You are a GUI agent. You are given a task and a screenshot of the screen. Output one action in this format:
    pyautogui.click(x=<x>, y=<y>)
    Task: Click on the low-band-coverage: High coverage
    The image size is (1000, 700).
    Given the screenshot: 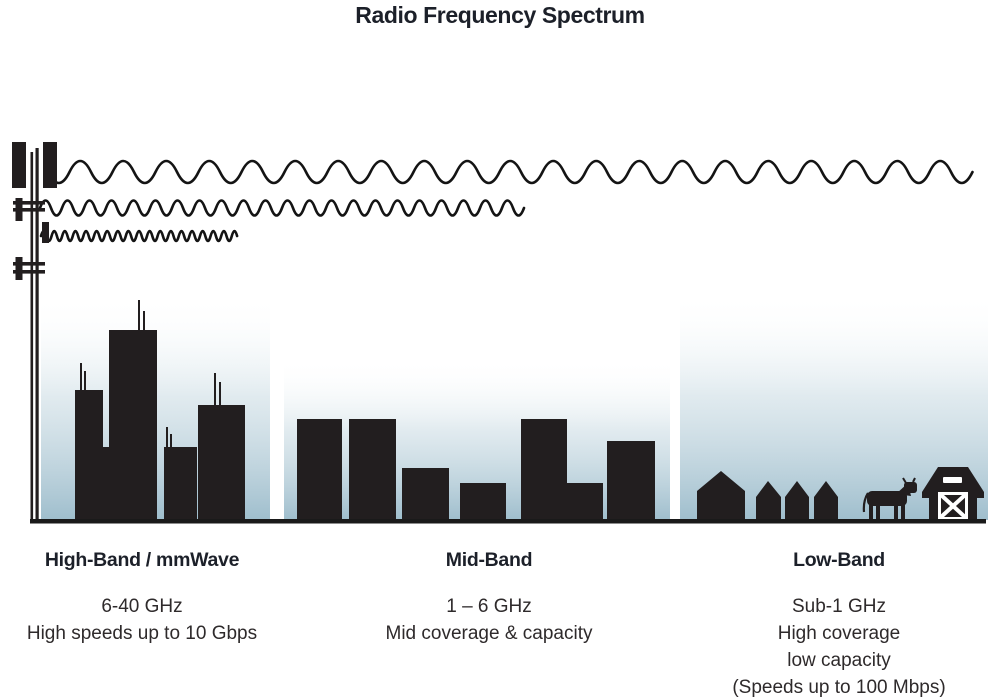 What is the action you would take?
    pyautogui.click(x=839, y=633)
    